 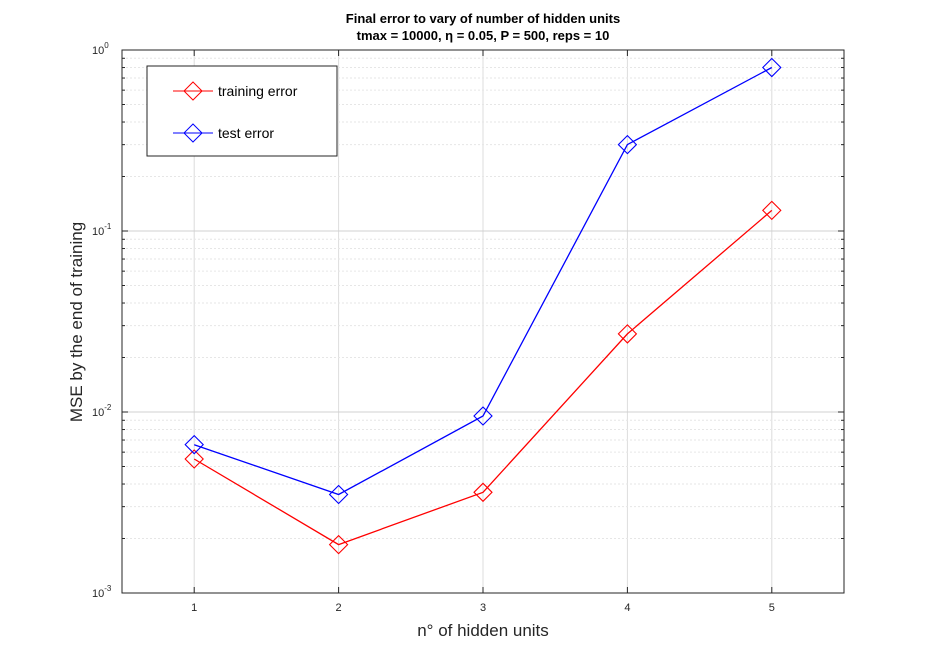 What do you see at coordinates (194, 608) in the screenshot?
I see `x-tick-label: 1` at bounding box center [194, 608].